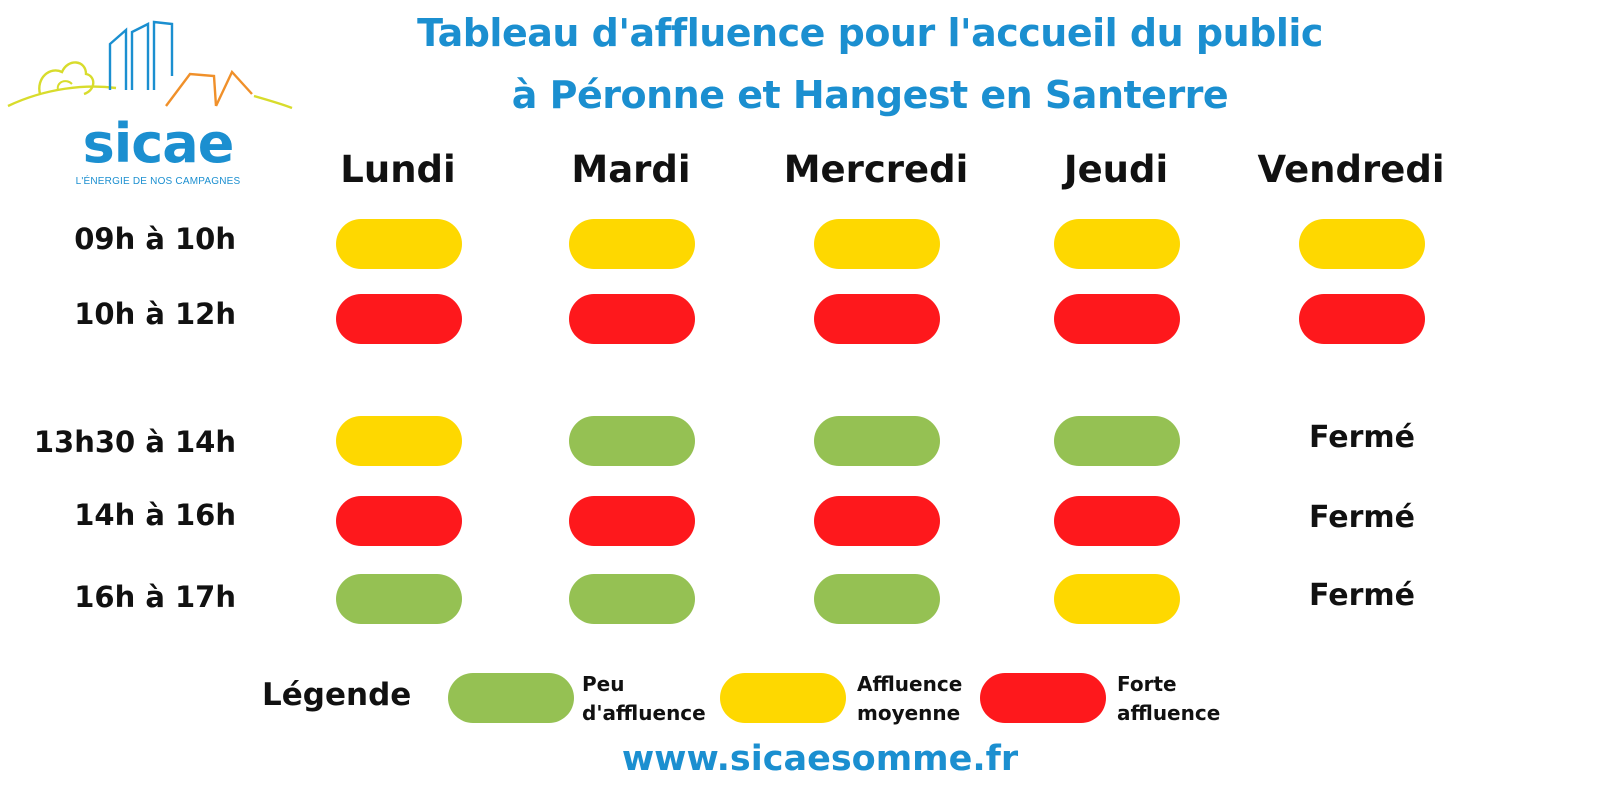 Image resolution: width=1600 pixels, height=800 pixels. Describe the element at coordinates (909, 699) in the screenshot. I see `legend-label-mid: Affluence moyenne` at that location.